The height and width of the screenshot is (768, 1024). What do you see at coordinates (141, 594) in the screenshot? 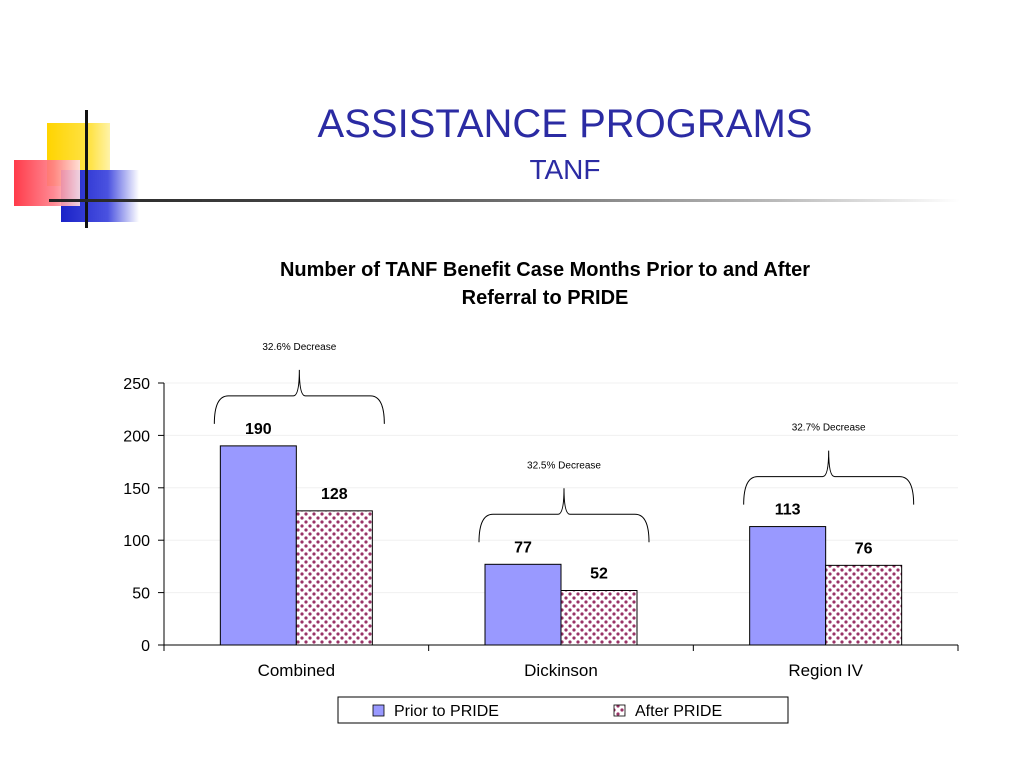
I see `y-tick-label: 50` at bounding box center [141, 594].